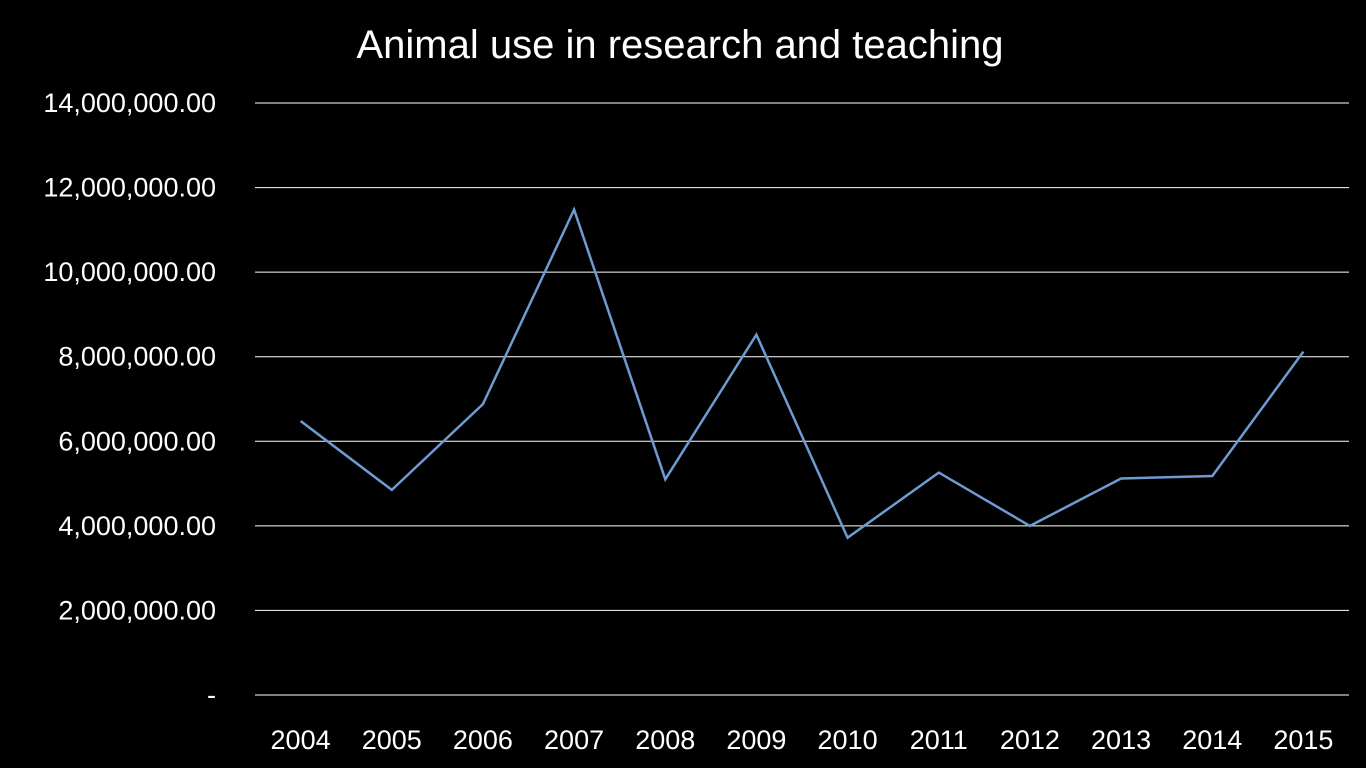 The height and width of the screenshot is (768, 1366). I want to click on y-tick-label: 6,000,000.00, so click(137, 441).